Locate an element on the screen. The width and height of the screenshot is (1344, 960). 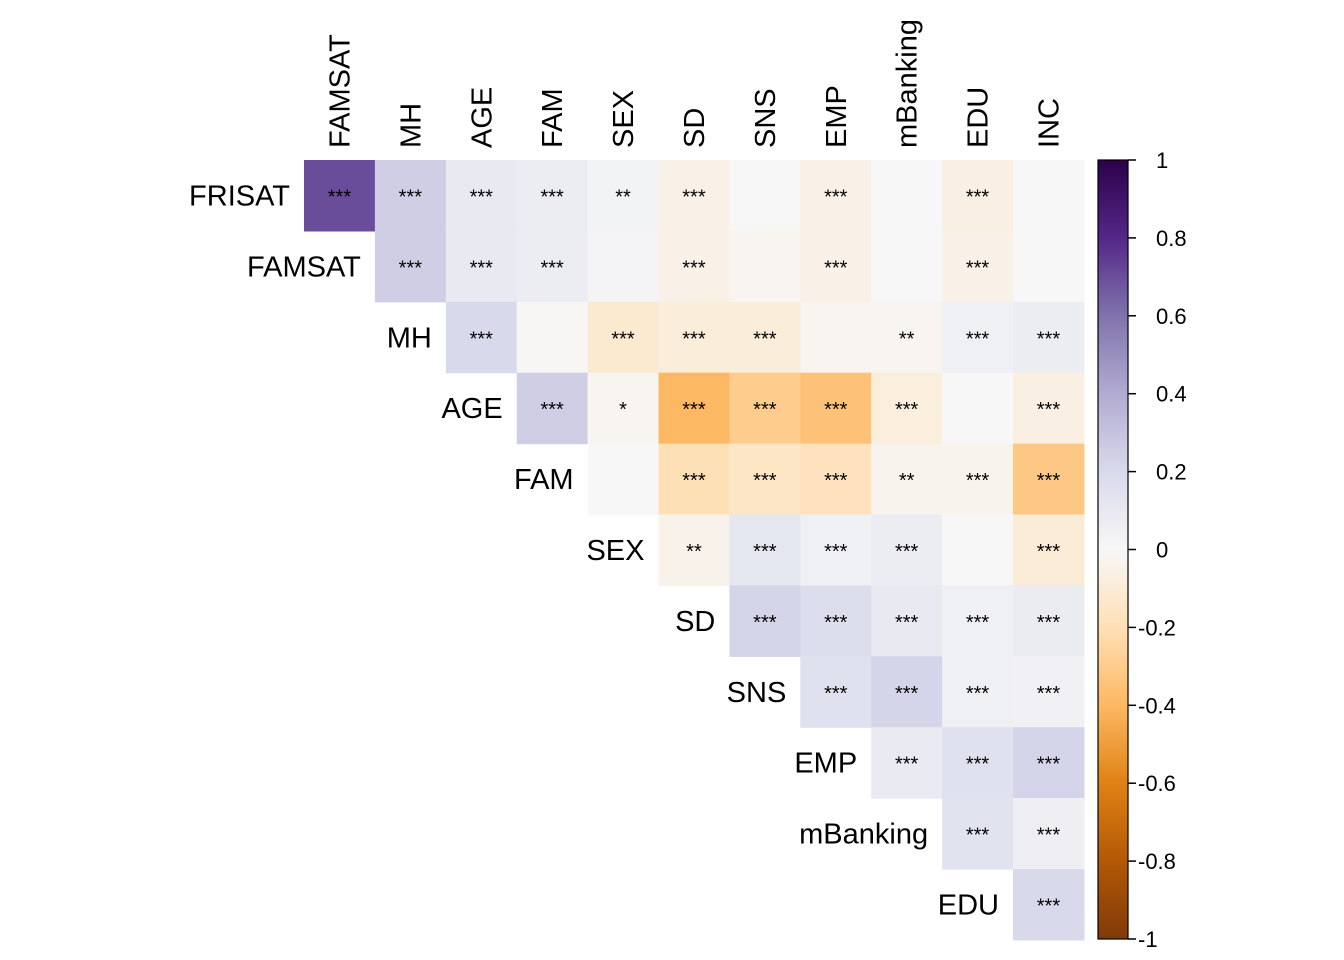
heatmap-cell-AGE-SD is located at coordinates (694, 408).